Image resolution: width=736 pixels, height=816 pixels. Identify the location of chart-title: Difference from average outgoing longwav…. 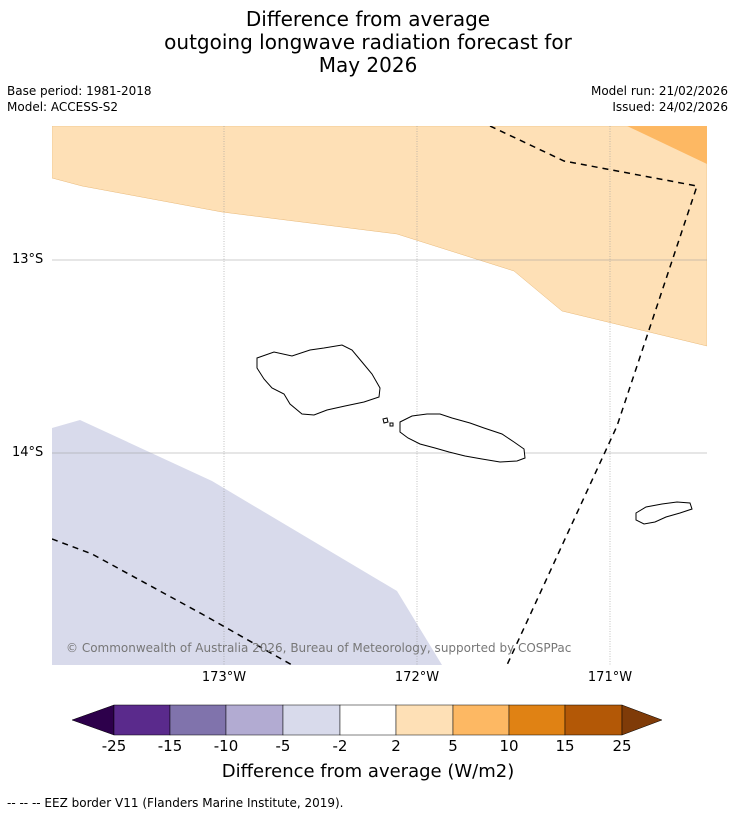
(368, 42).